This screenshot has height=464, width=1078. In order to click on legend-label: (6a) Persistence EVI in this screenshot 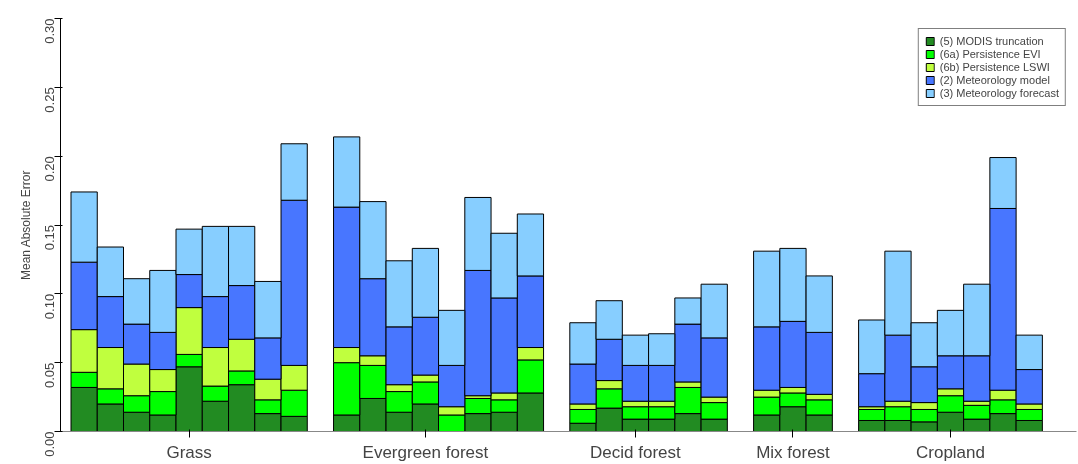, I will do `click(990, 54)`.